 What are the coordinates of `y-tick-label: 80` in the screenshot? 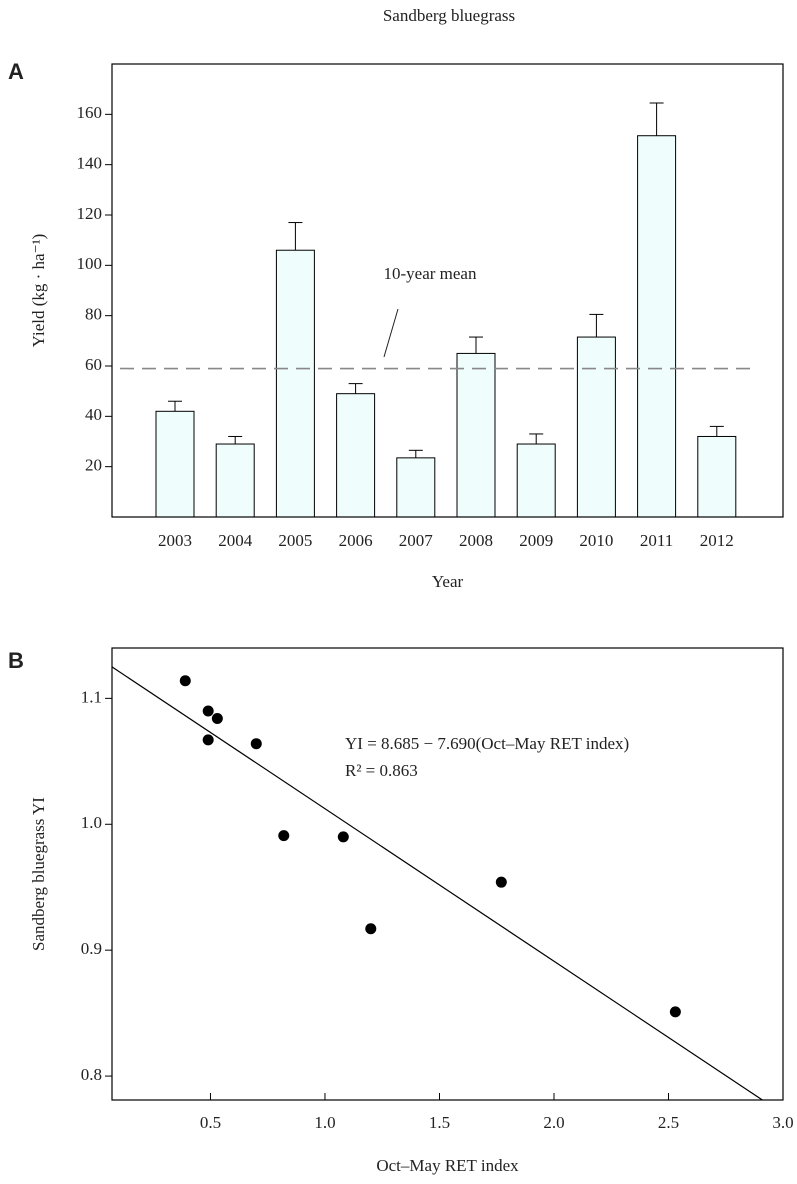 It's located at (93, 314).